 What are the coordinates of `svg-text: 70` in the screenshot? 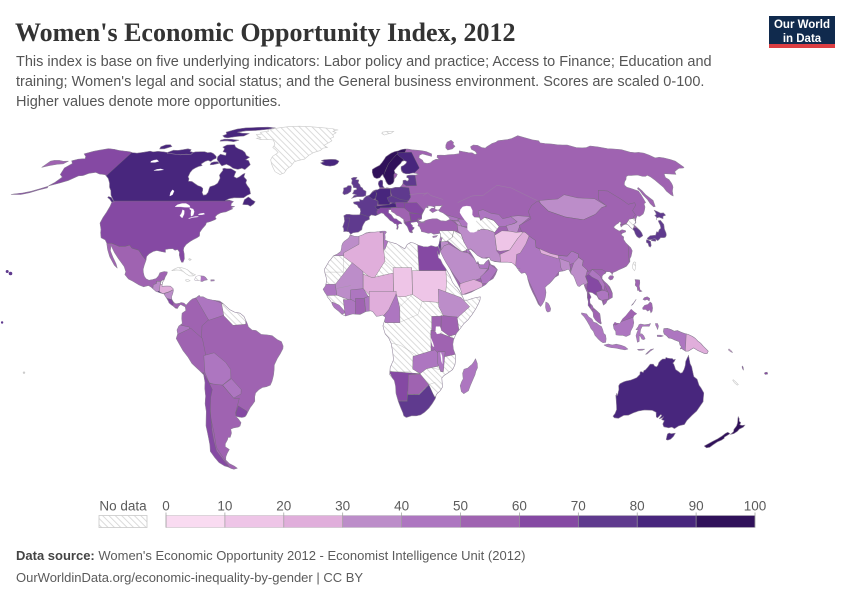 It's located at (578, 506).